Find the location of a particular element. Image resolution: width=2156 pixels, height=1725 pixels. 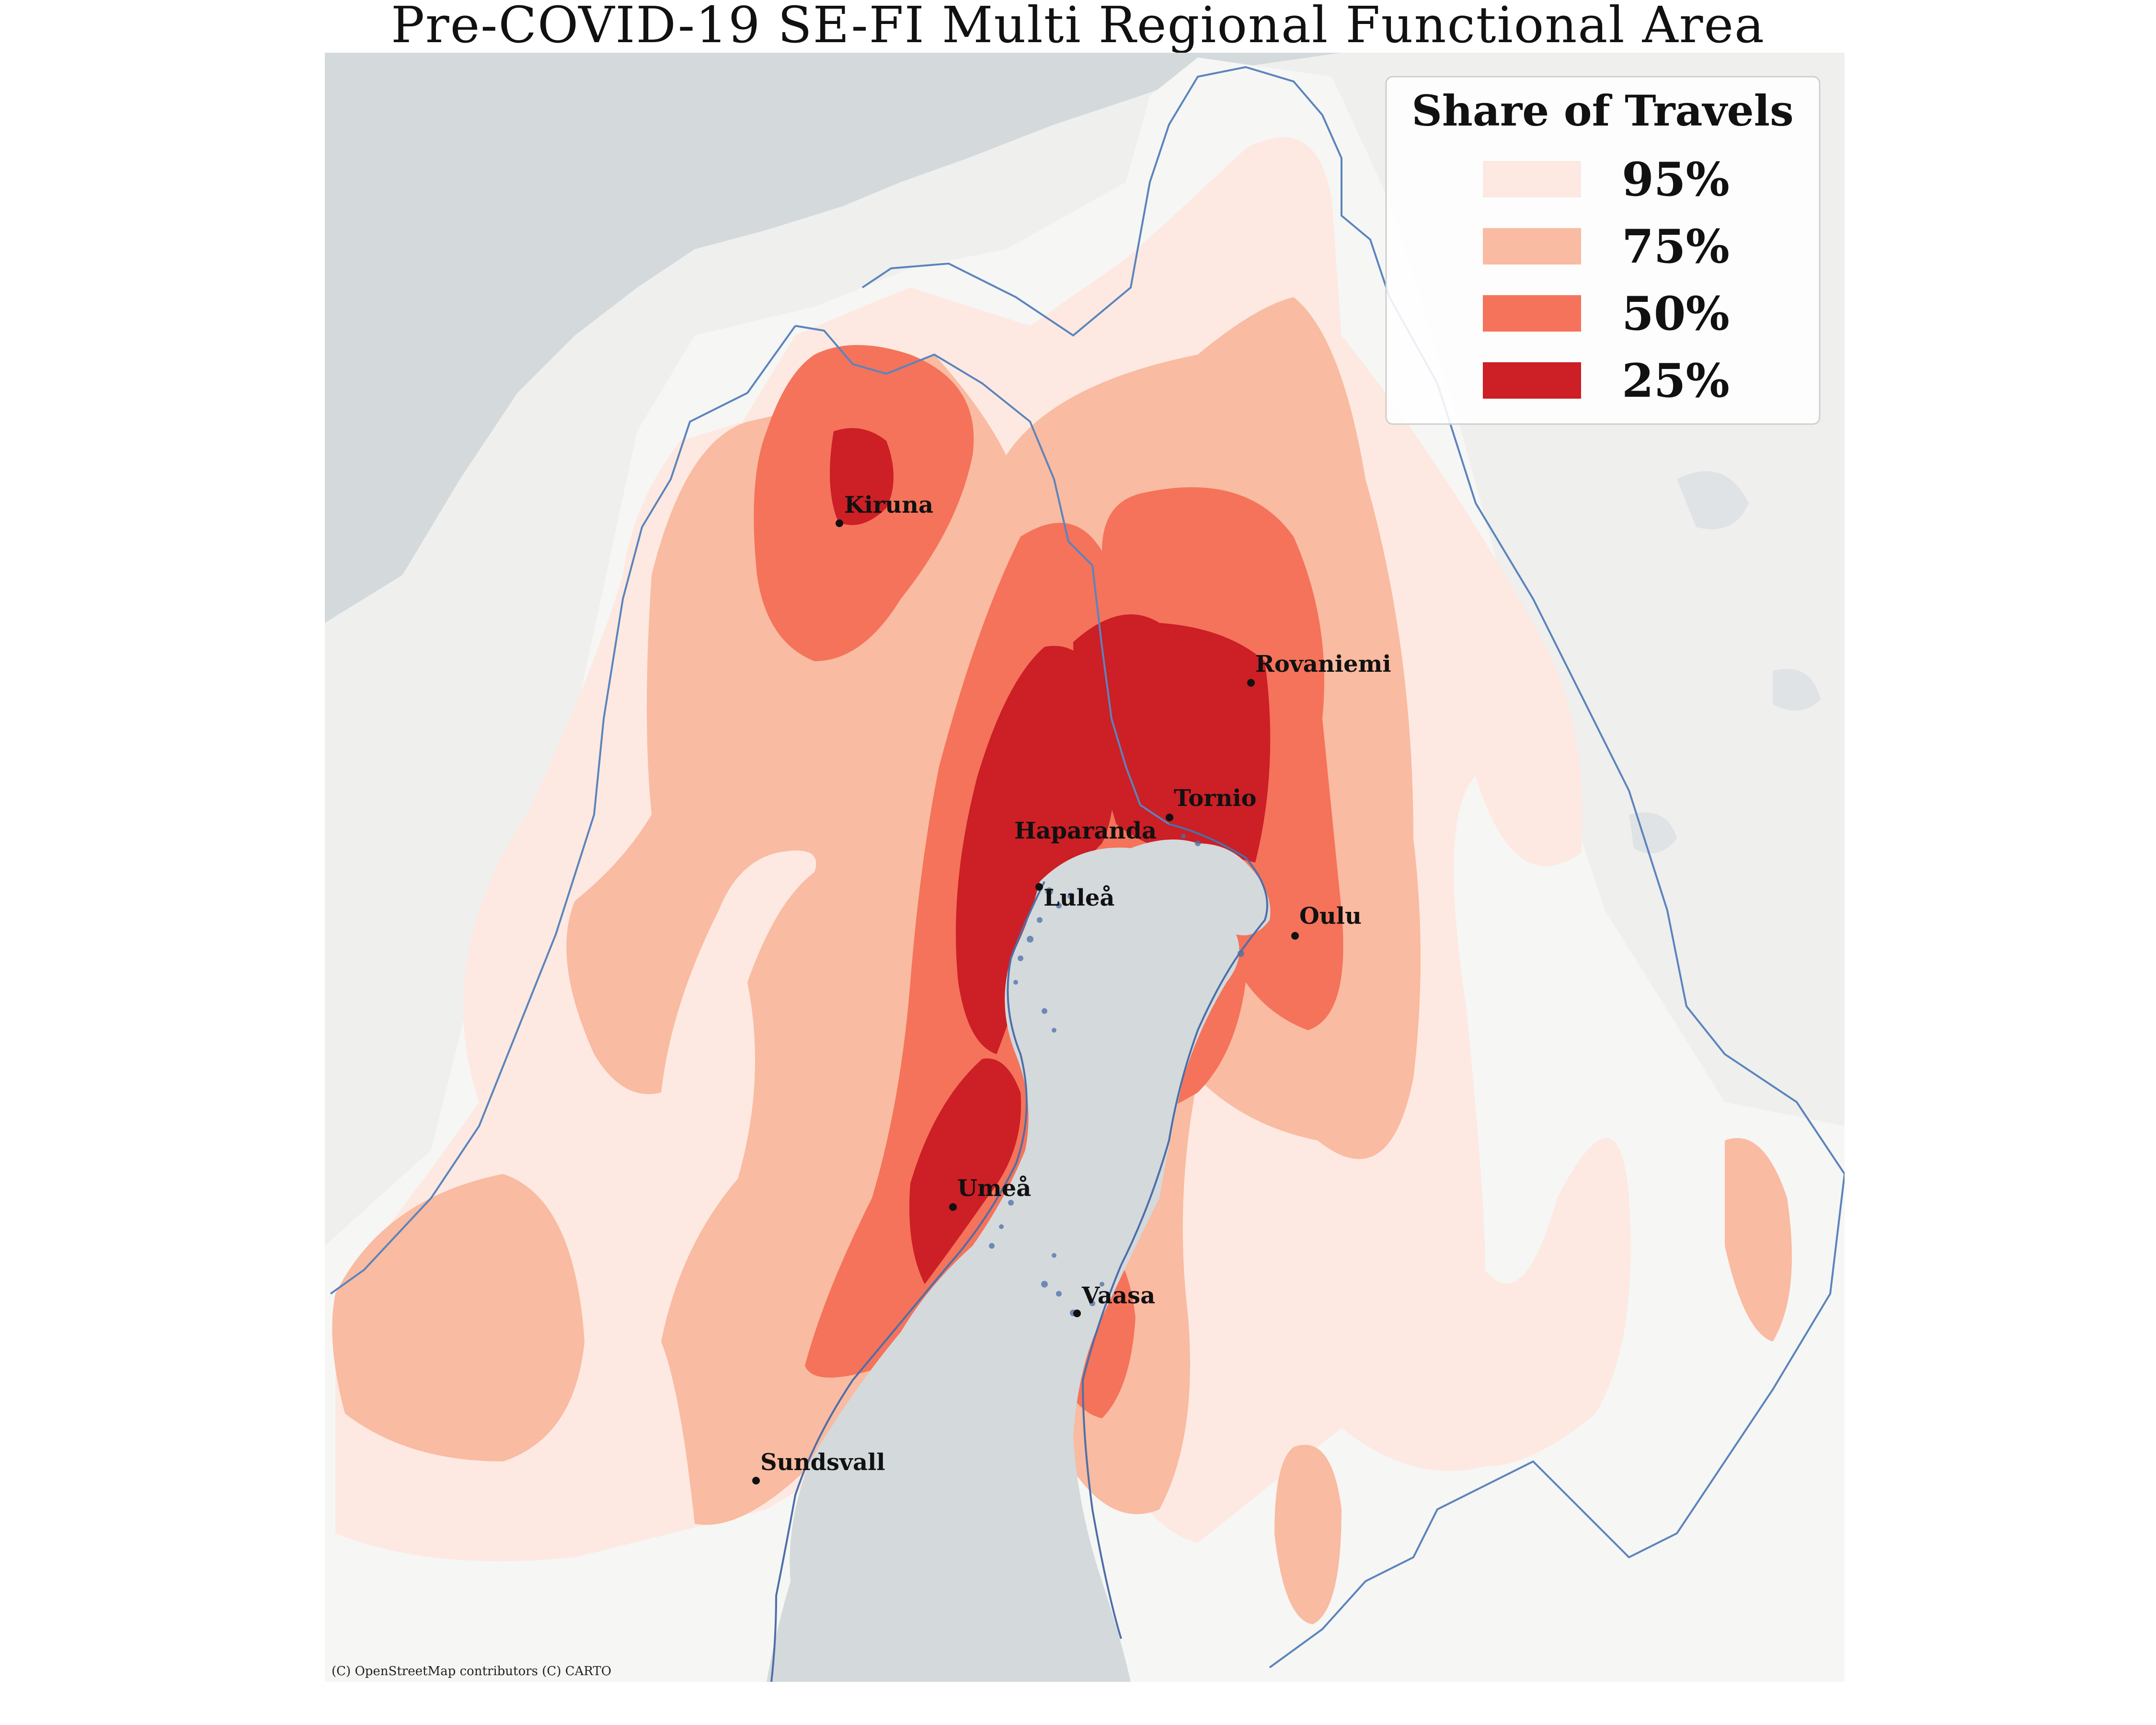

city-haparanda: Haparanda is located at coordinates (1085, 830).